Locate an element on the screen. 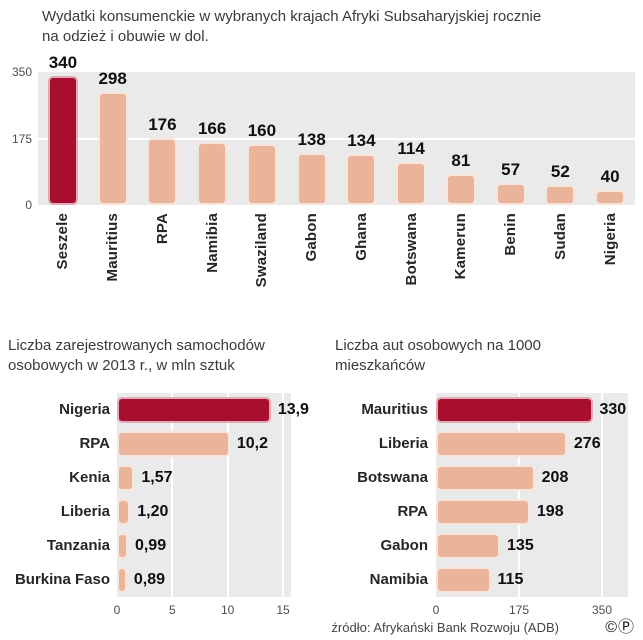 The image size is (643, 640). x-category-text: Gabon is located at coordinates (312, 237).